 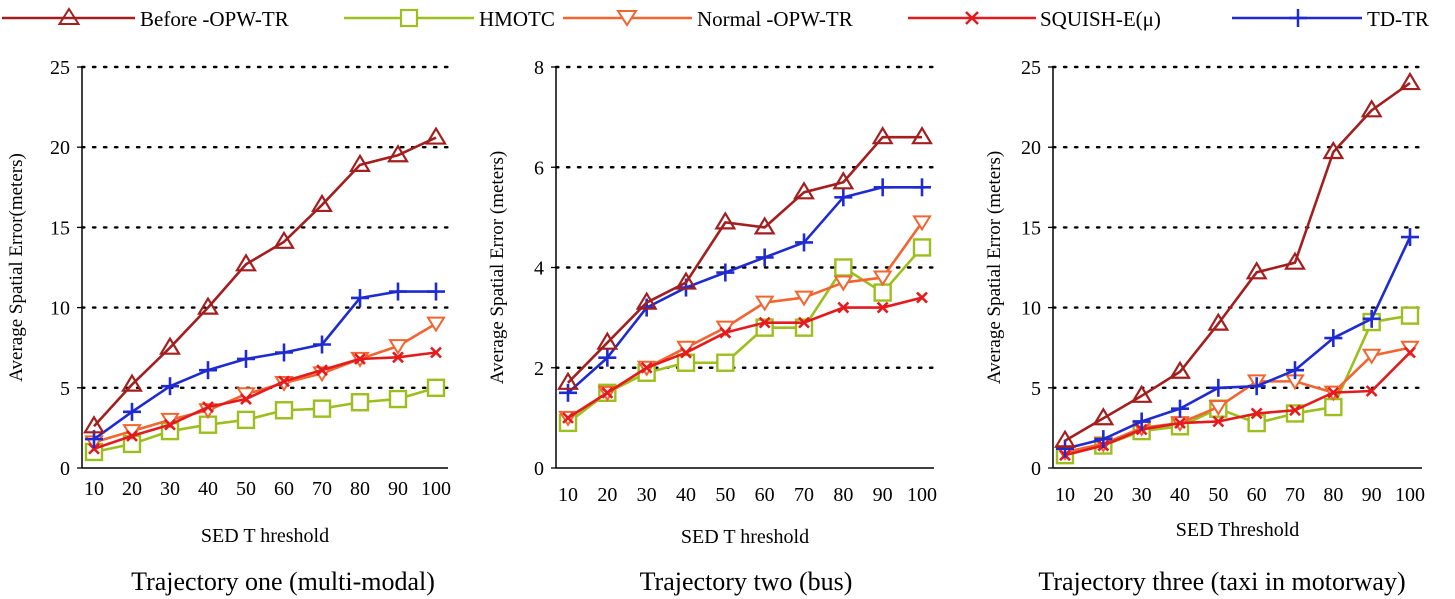 I want to click on cross-icon, so click(x=972, y=18).